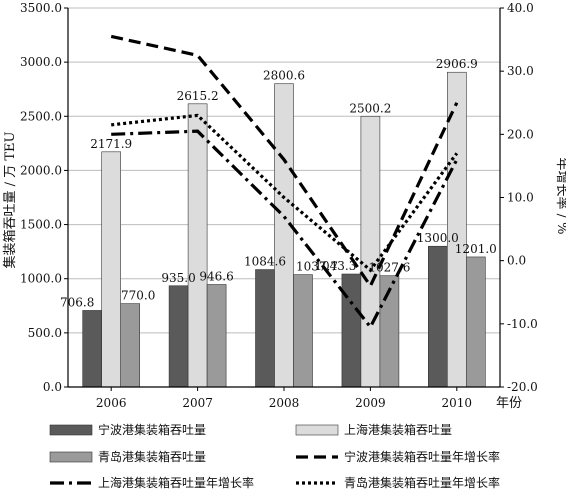  Describe the element at coordinates (152, 429) in the screenshot. I see `legend-label: 宁波港集装箱吞吐量` at that location.